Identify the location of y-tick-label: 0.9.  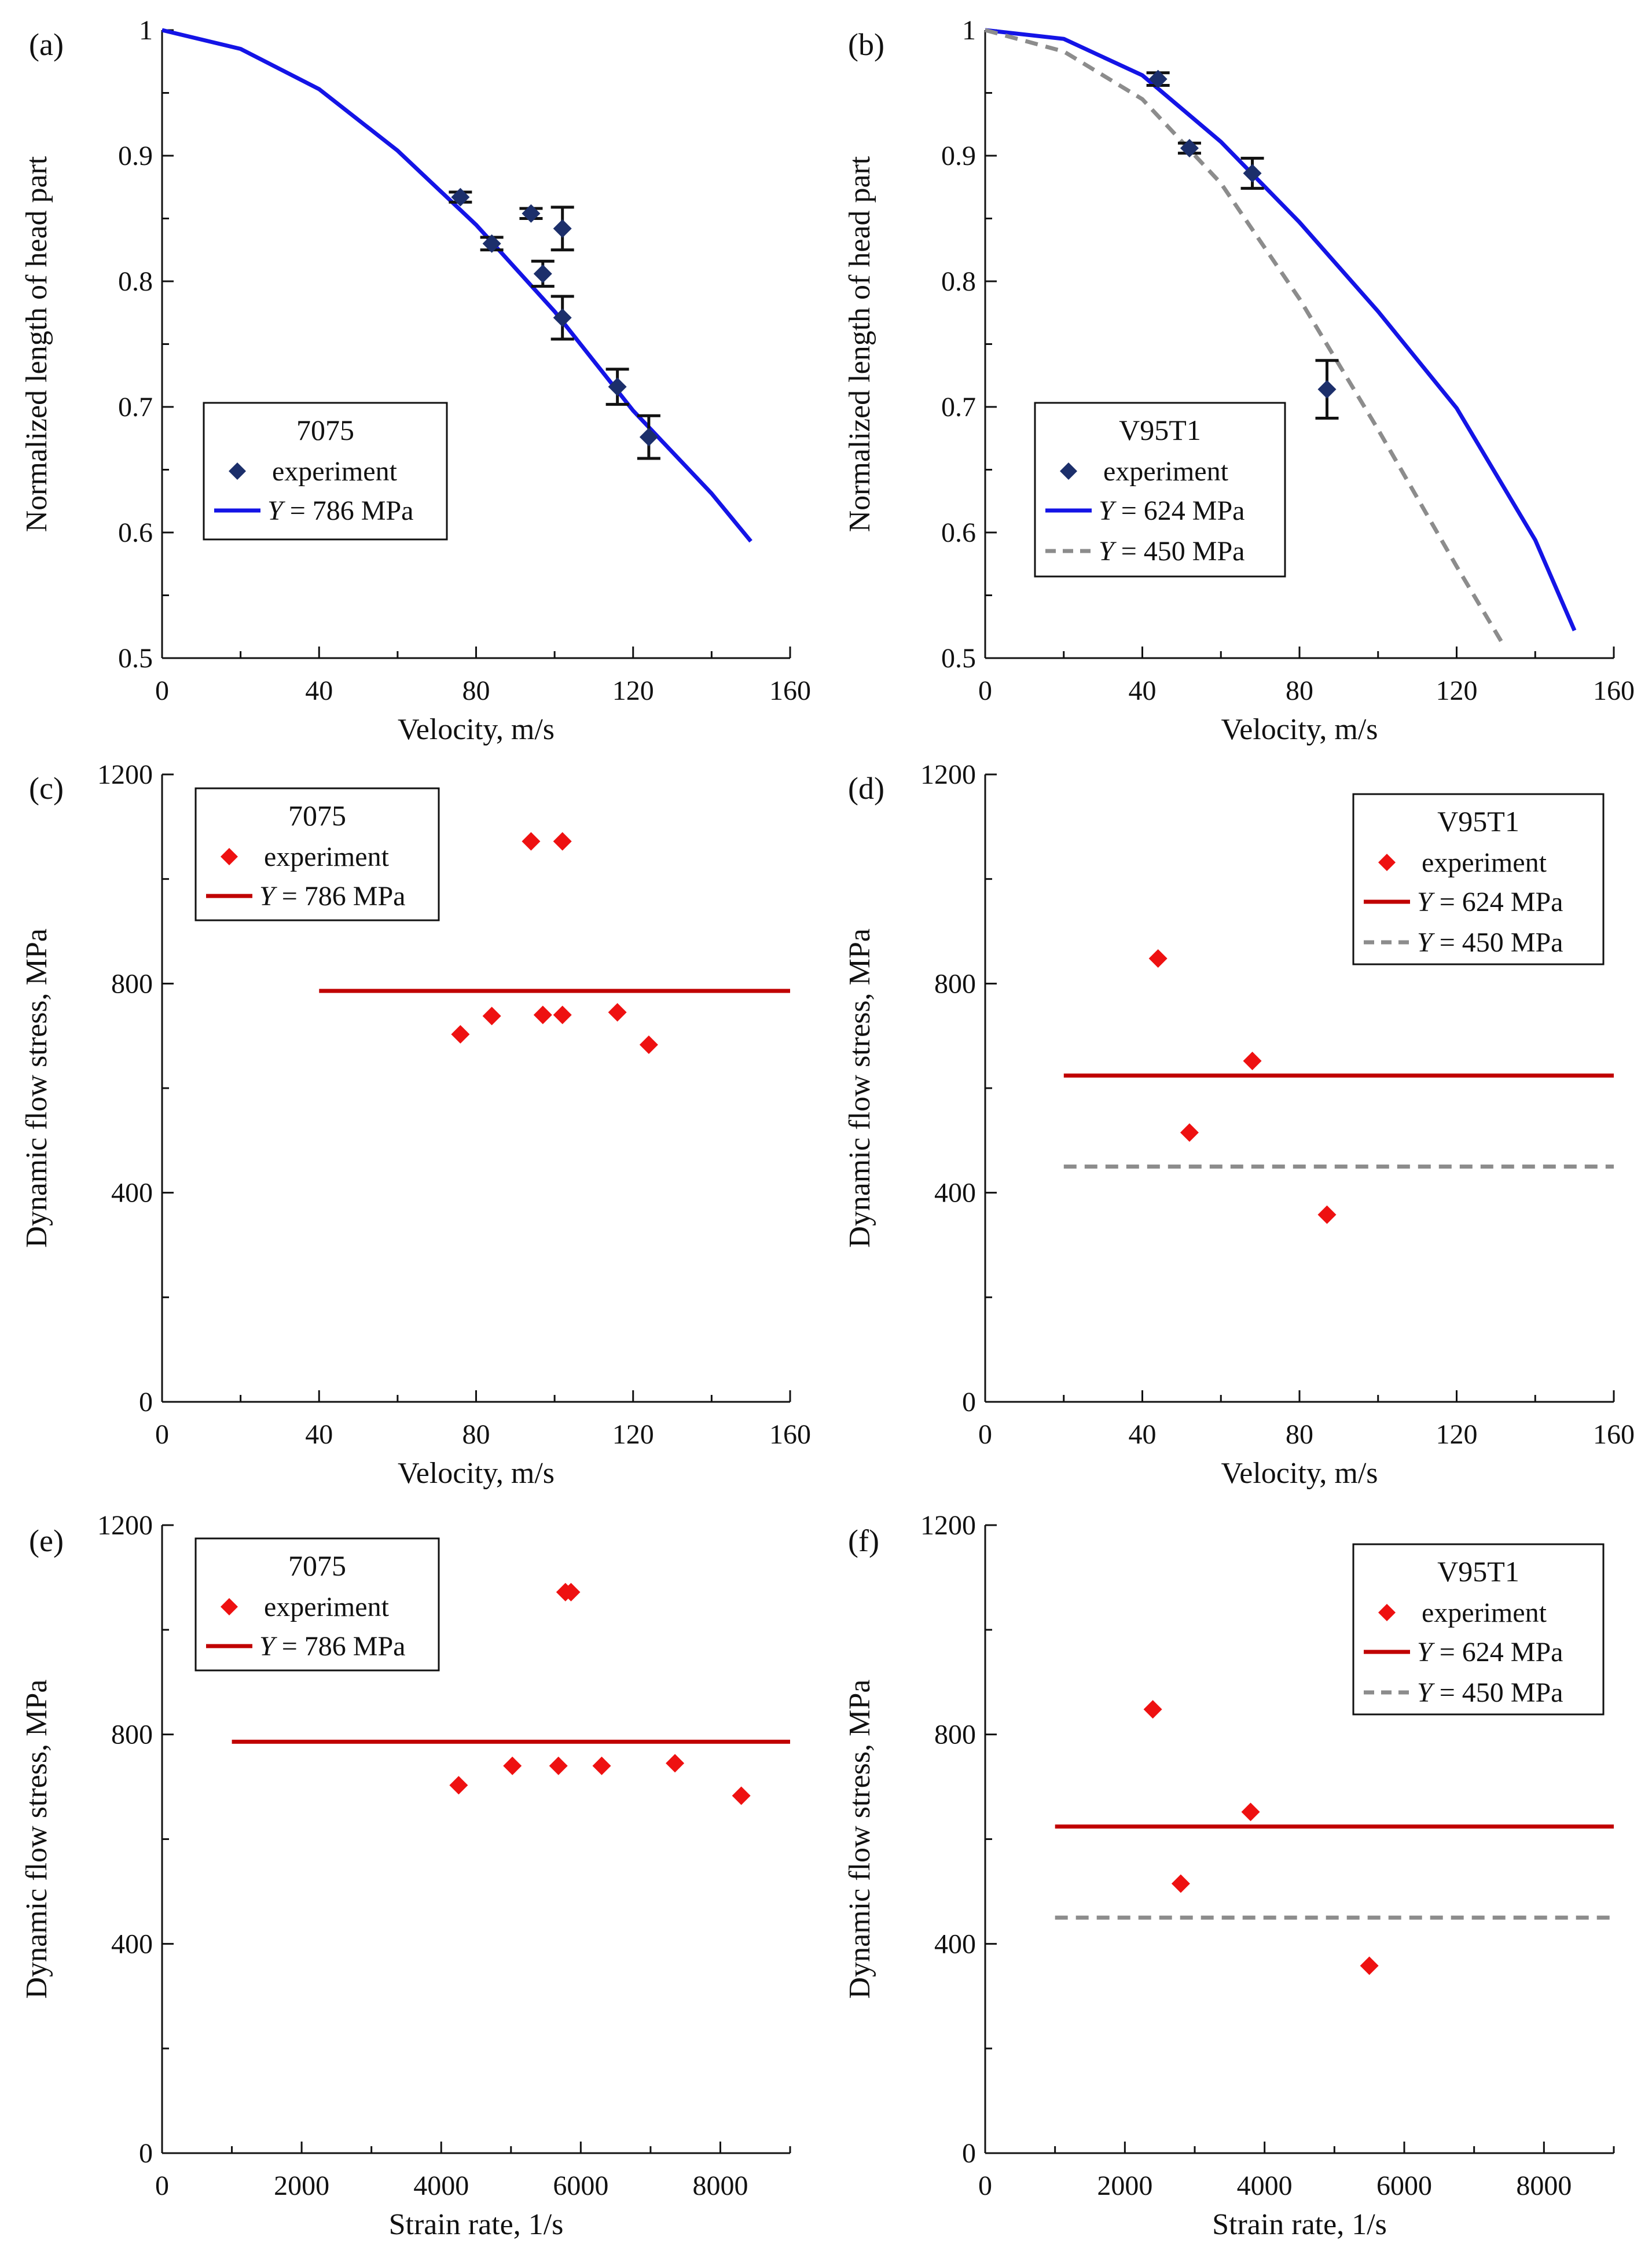
(135, 156).